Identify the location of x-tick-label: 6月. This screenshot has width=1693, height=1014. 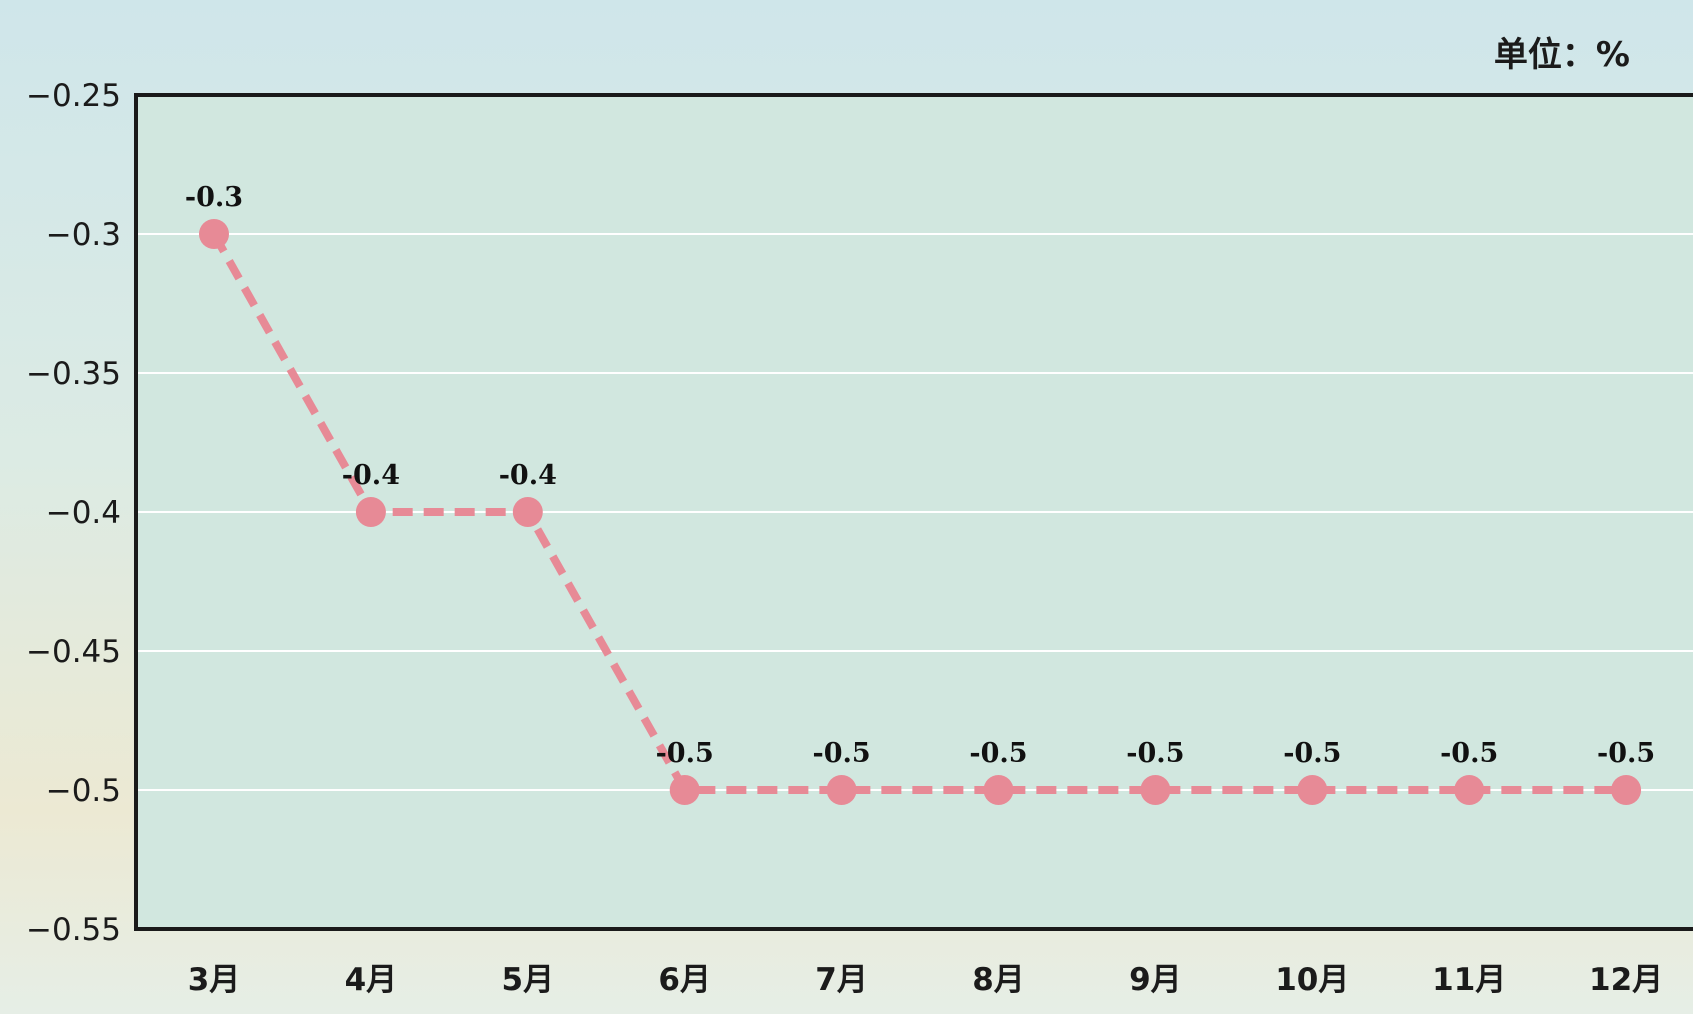
(684, 980).